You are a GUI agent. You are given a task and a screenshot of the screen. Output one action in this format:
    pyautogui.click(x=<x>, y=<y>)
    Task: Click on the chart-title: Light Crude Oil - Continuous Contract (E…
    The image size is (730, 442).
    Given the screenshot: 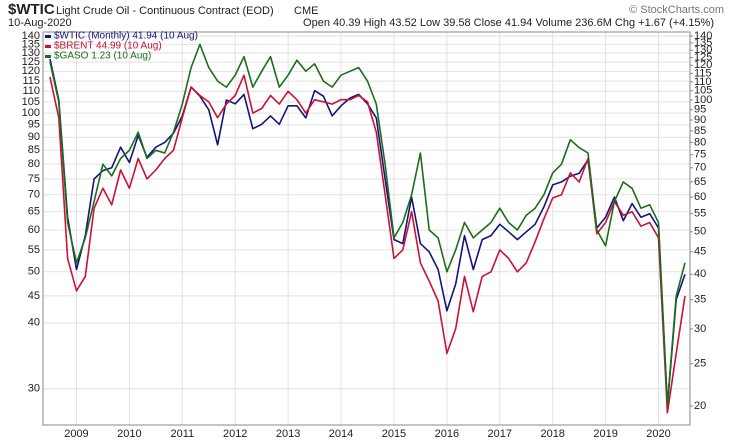 What is the action you would take?
    pyautogui.click(x=165, y=11)
    